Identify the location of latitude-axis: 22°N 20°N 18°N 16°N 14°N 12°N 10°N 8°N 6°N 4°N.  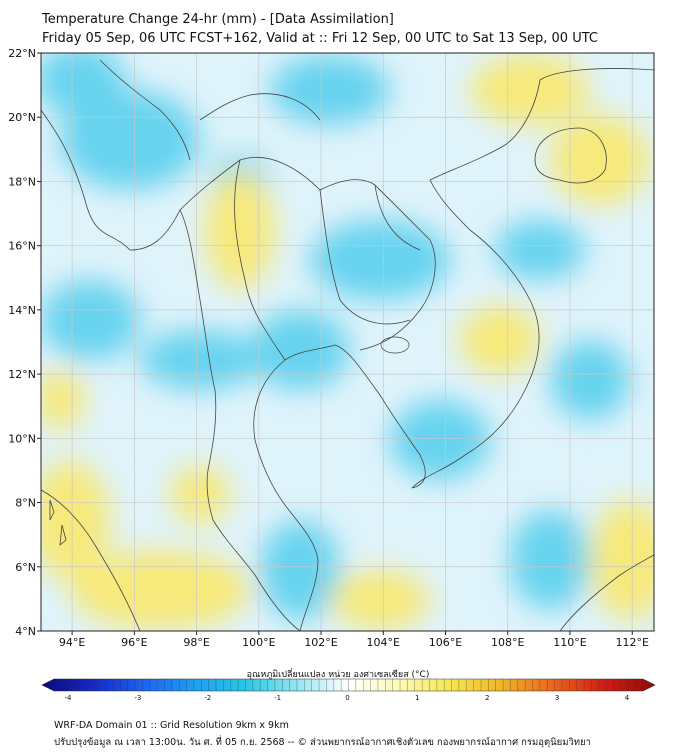
(24, 342).